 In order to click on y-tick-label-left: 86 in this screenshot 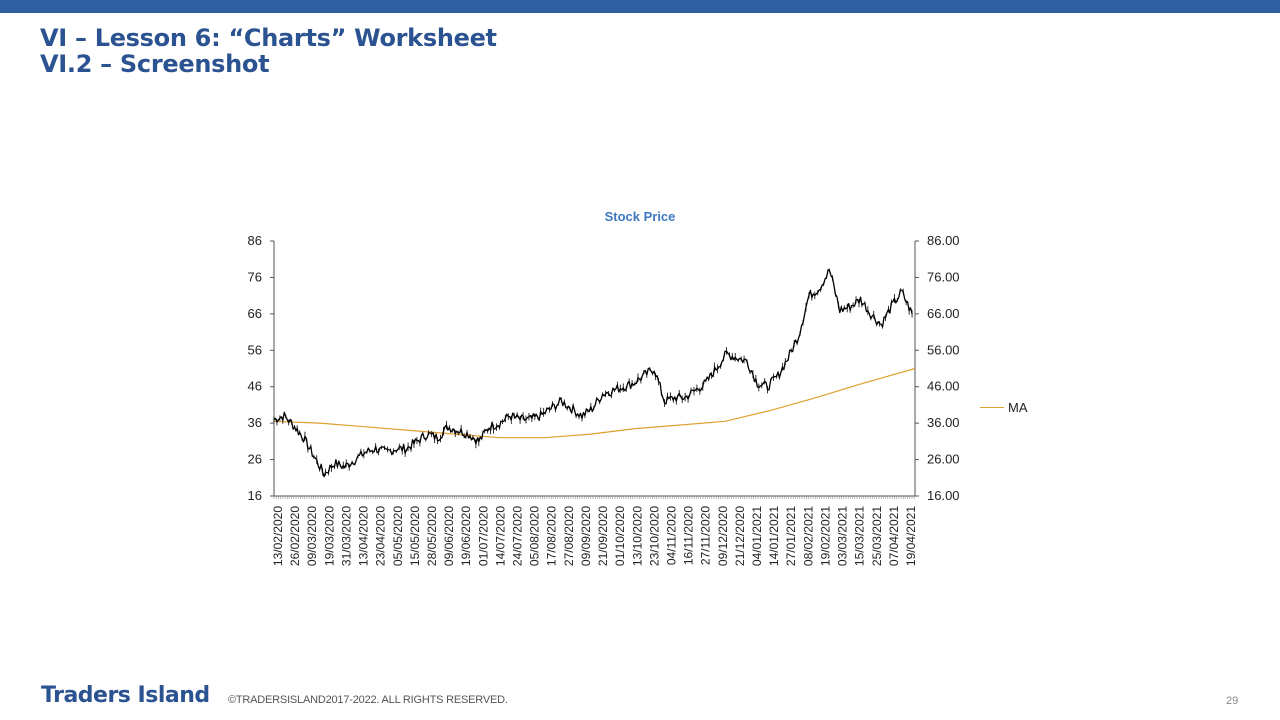, I will do `click(255, 240)`.